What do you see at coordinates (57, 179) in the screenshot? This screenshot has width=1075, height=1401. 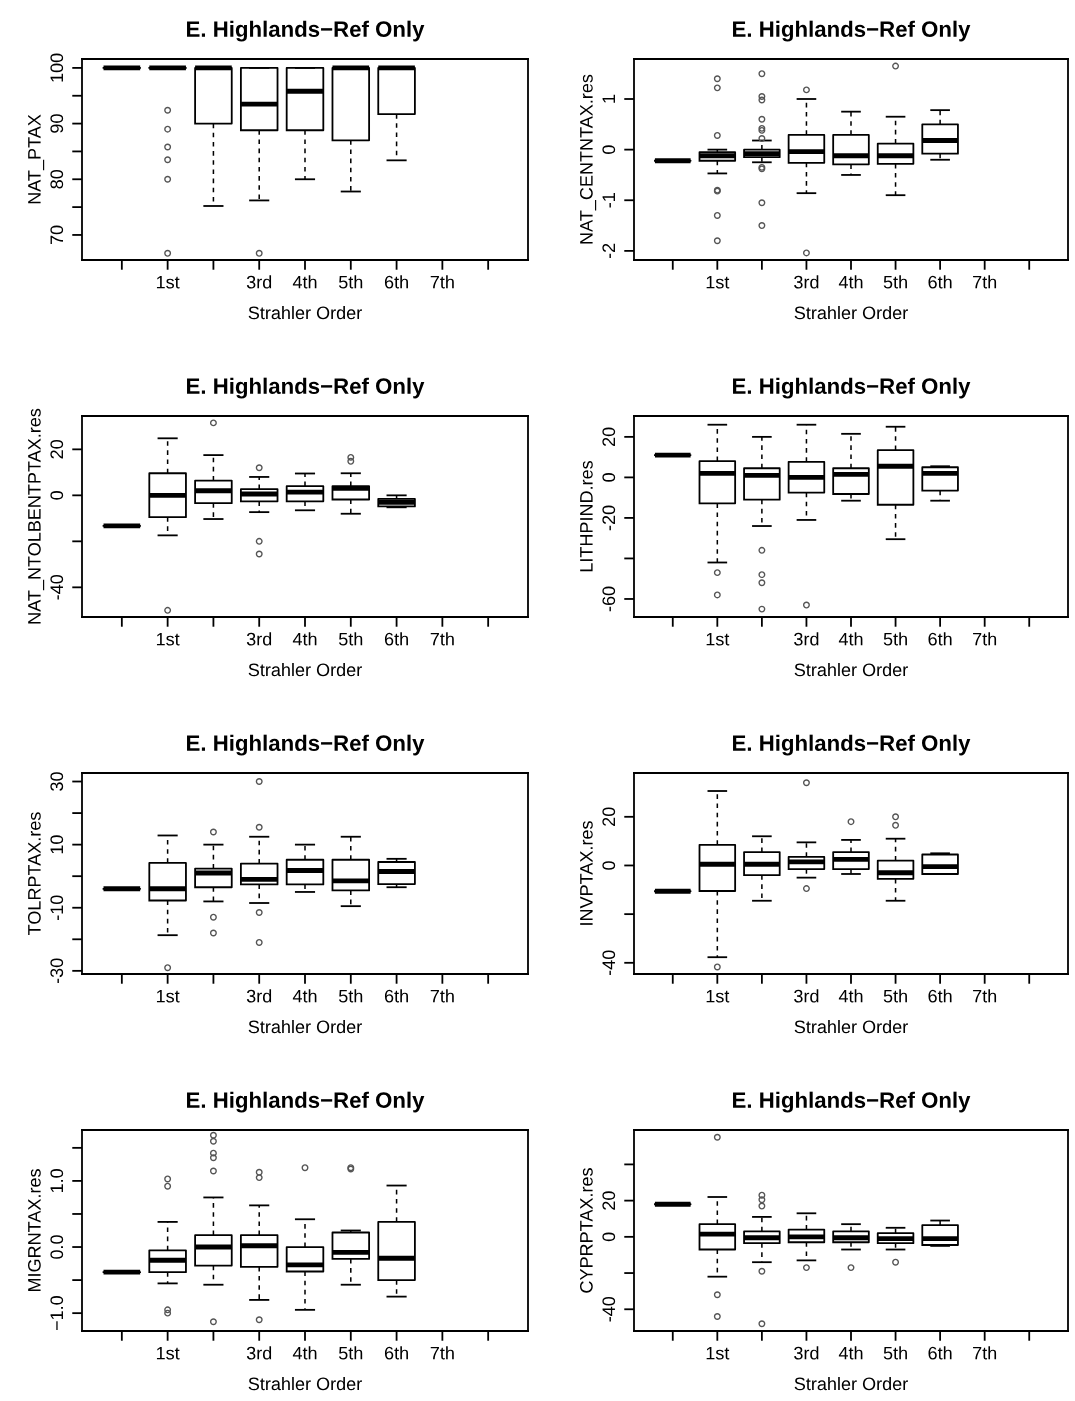 I see `y-tick-label: 80` at bounding box center [57, 179].